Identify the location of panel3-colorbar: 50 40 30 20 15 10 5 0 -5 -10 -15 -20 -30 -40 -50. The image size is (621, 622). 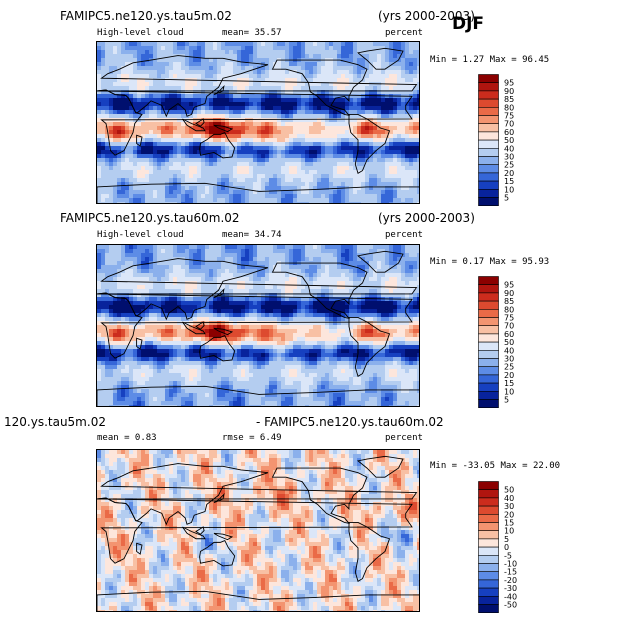
(513, 550).